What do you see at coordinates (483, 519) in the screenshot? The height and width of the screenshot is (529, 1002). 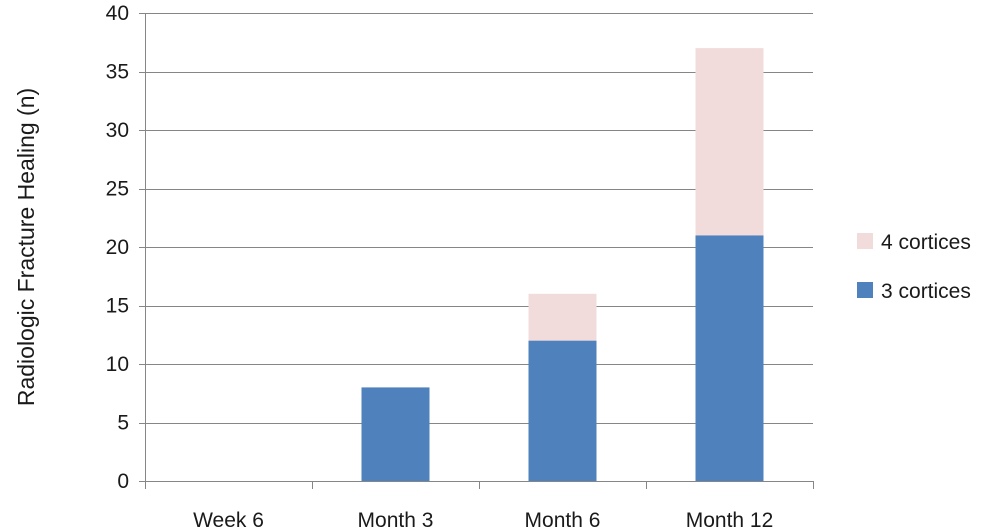 I see `x-tick-labels: Week 6 Month 3 Month 6 Month 12` at bounding box center [483, 519].